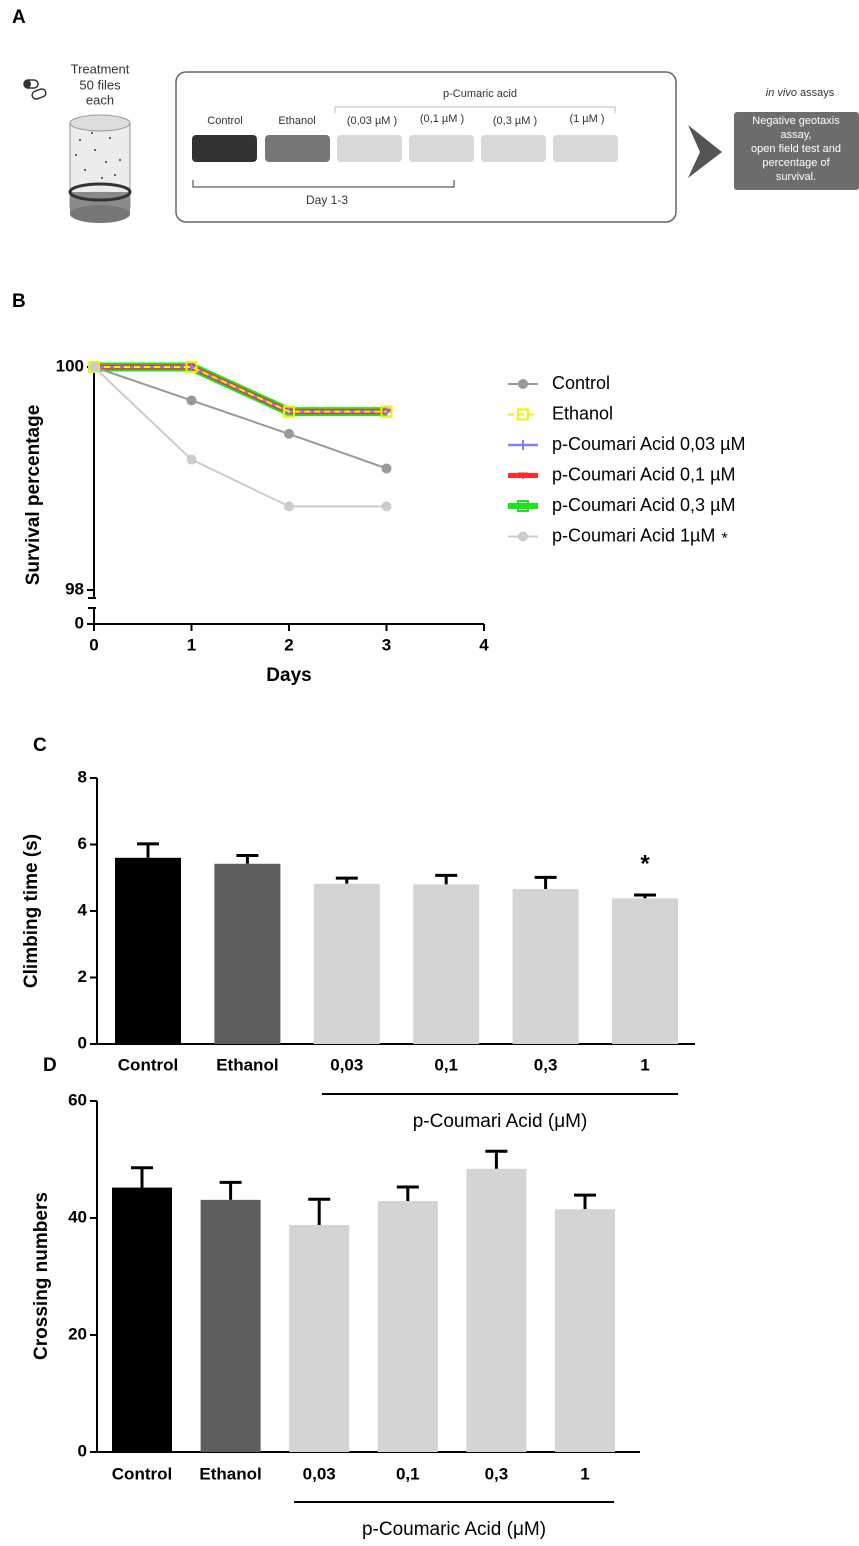 The height and width of the screenshot is (1546, 859). I want to click on legend-label: p-Coumari Acid 1µM, so click(633, 535).